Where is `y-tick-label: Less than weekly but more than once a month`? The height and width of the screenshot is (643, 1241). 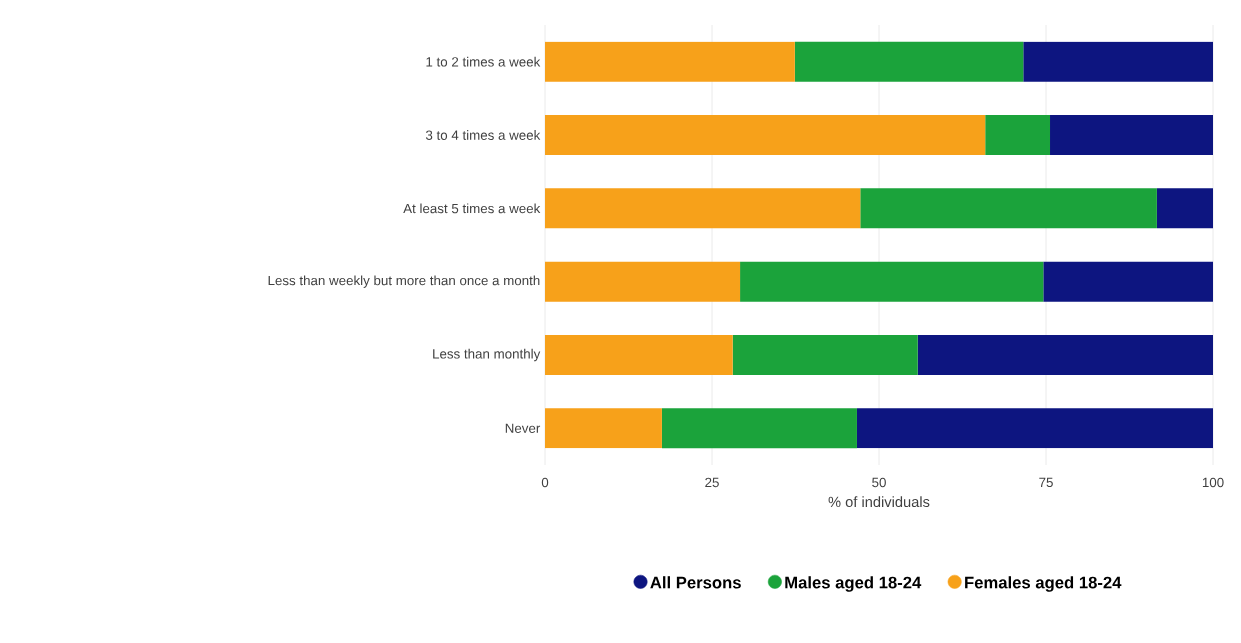
y-tick-label: Less than weekly but more than once a month is located at coordinates (404, 281).